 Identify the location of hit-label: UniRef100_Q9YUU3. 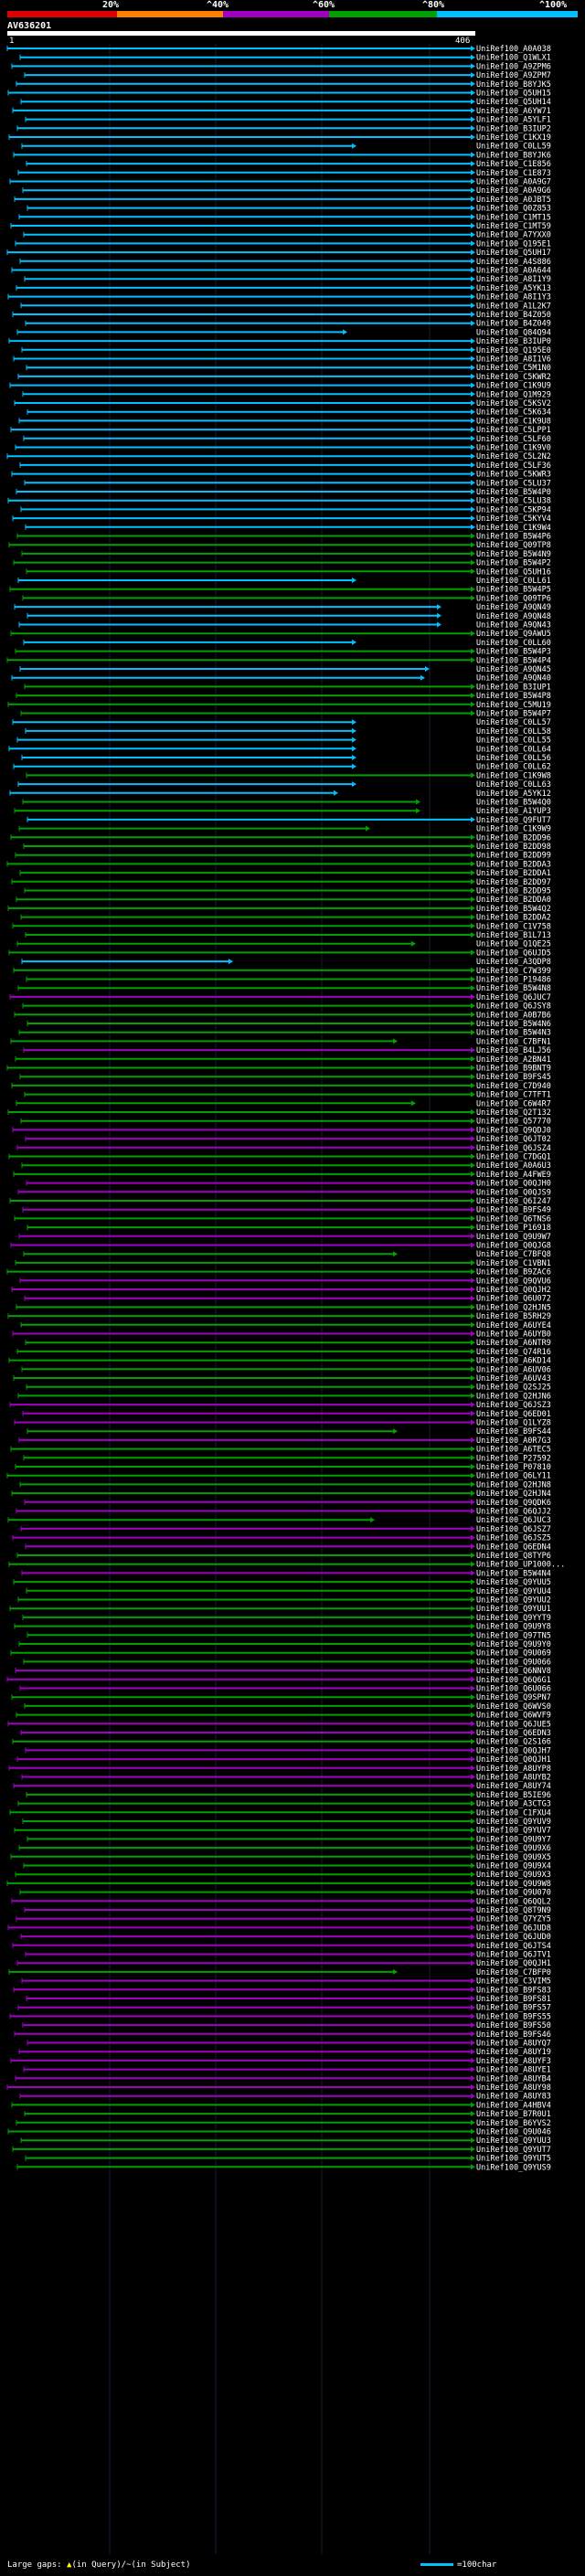
(513, 2141).